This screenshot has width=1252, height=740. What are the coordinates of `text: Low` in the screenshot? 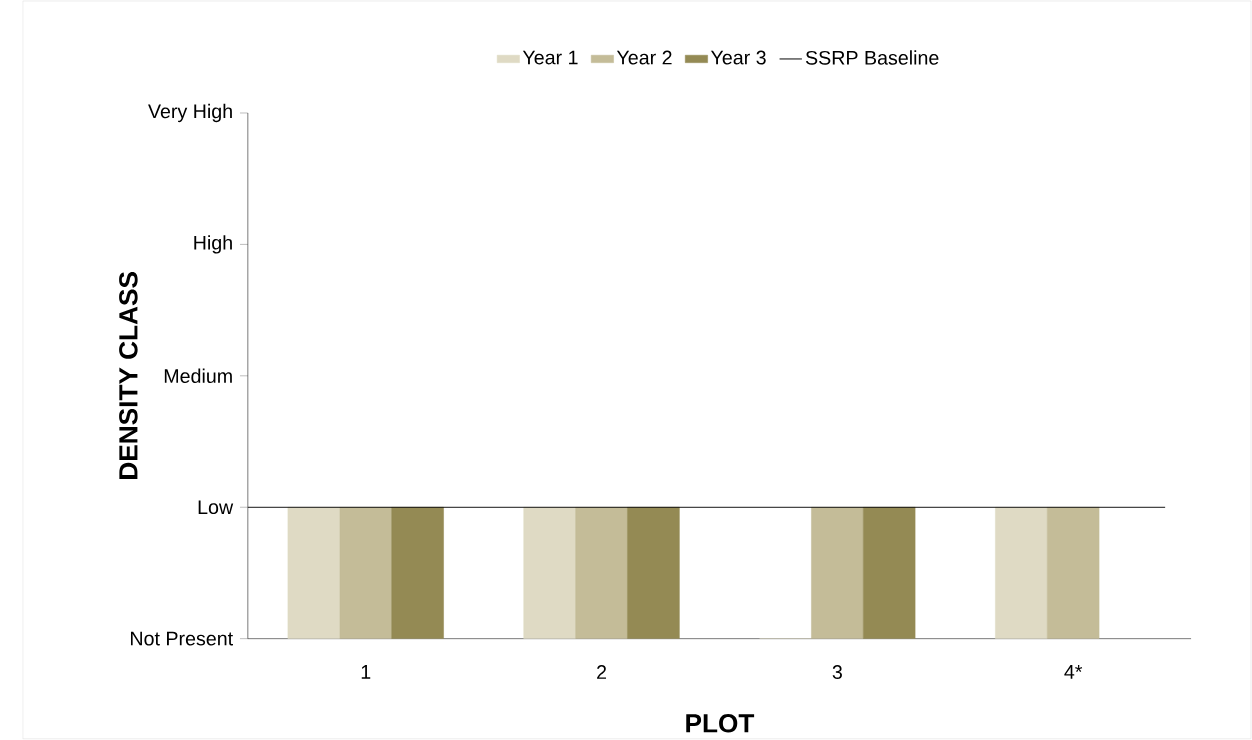 It's located at (216, 507).